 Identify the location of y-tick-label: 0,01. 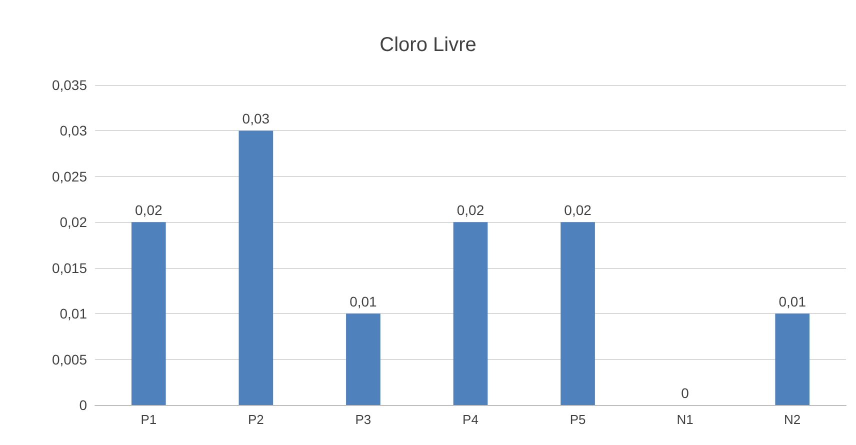
(74, 314).